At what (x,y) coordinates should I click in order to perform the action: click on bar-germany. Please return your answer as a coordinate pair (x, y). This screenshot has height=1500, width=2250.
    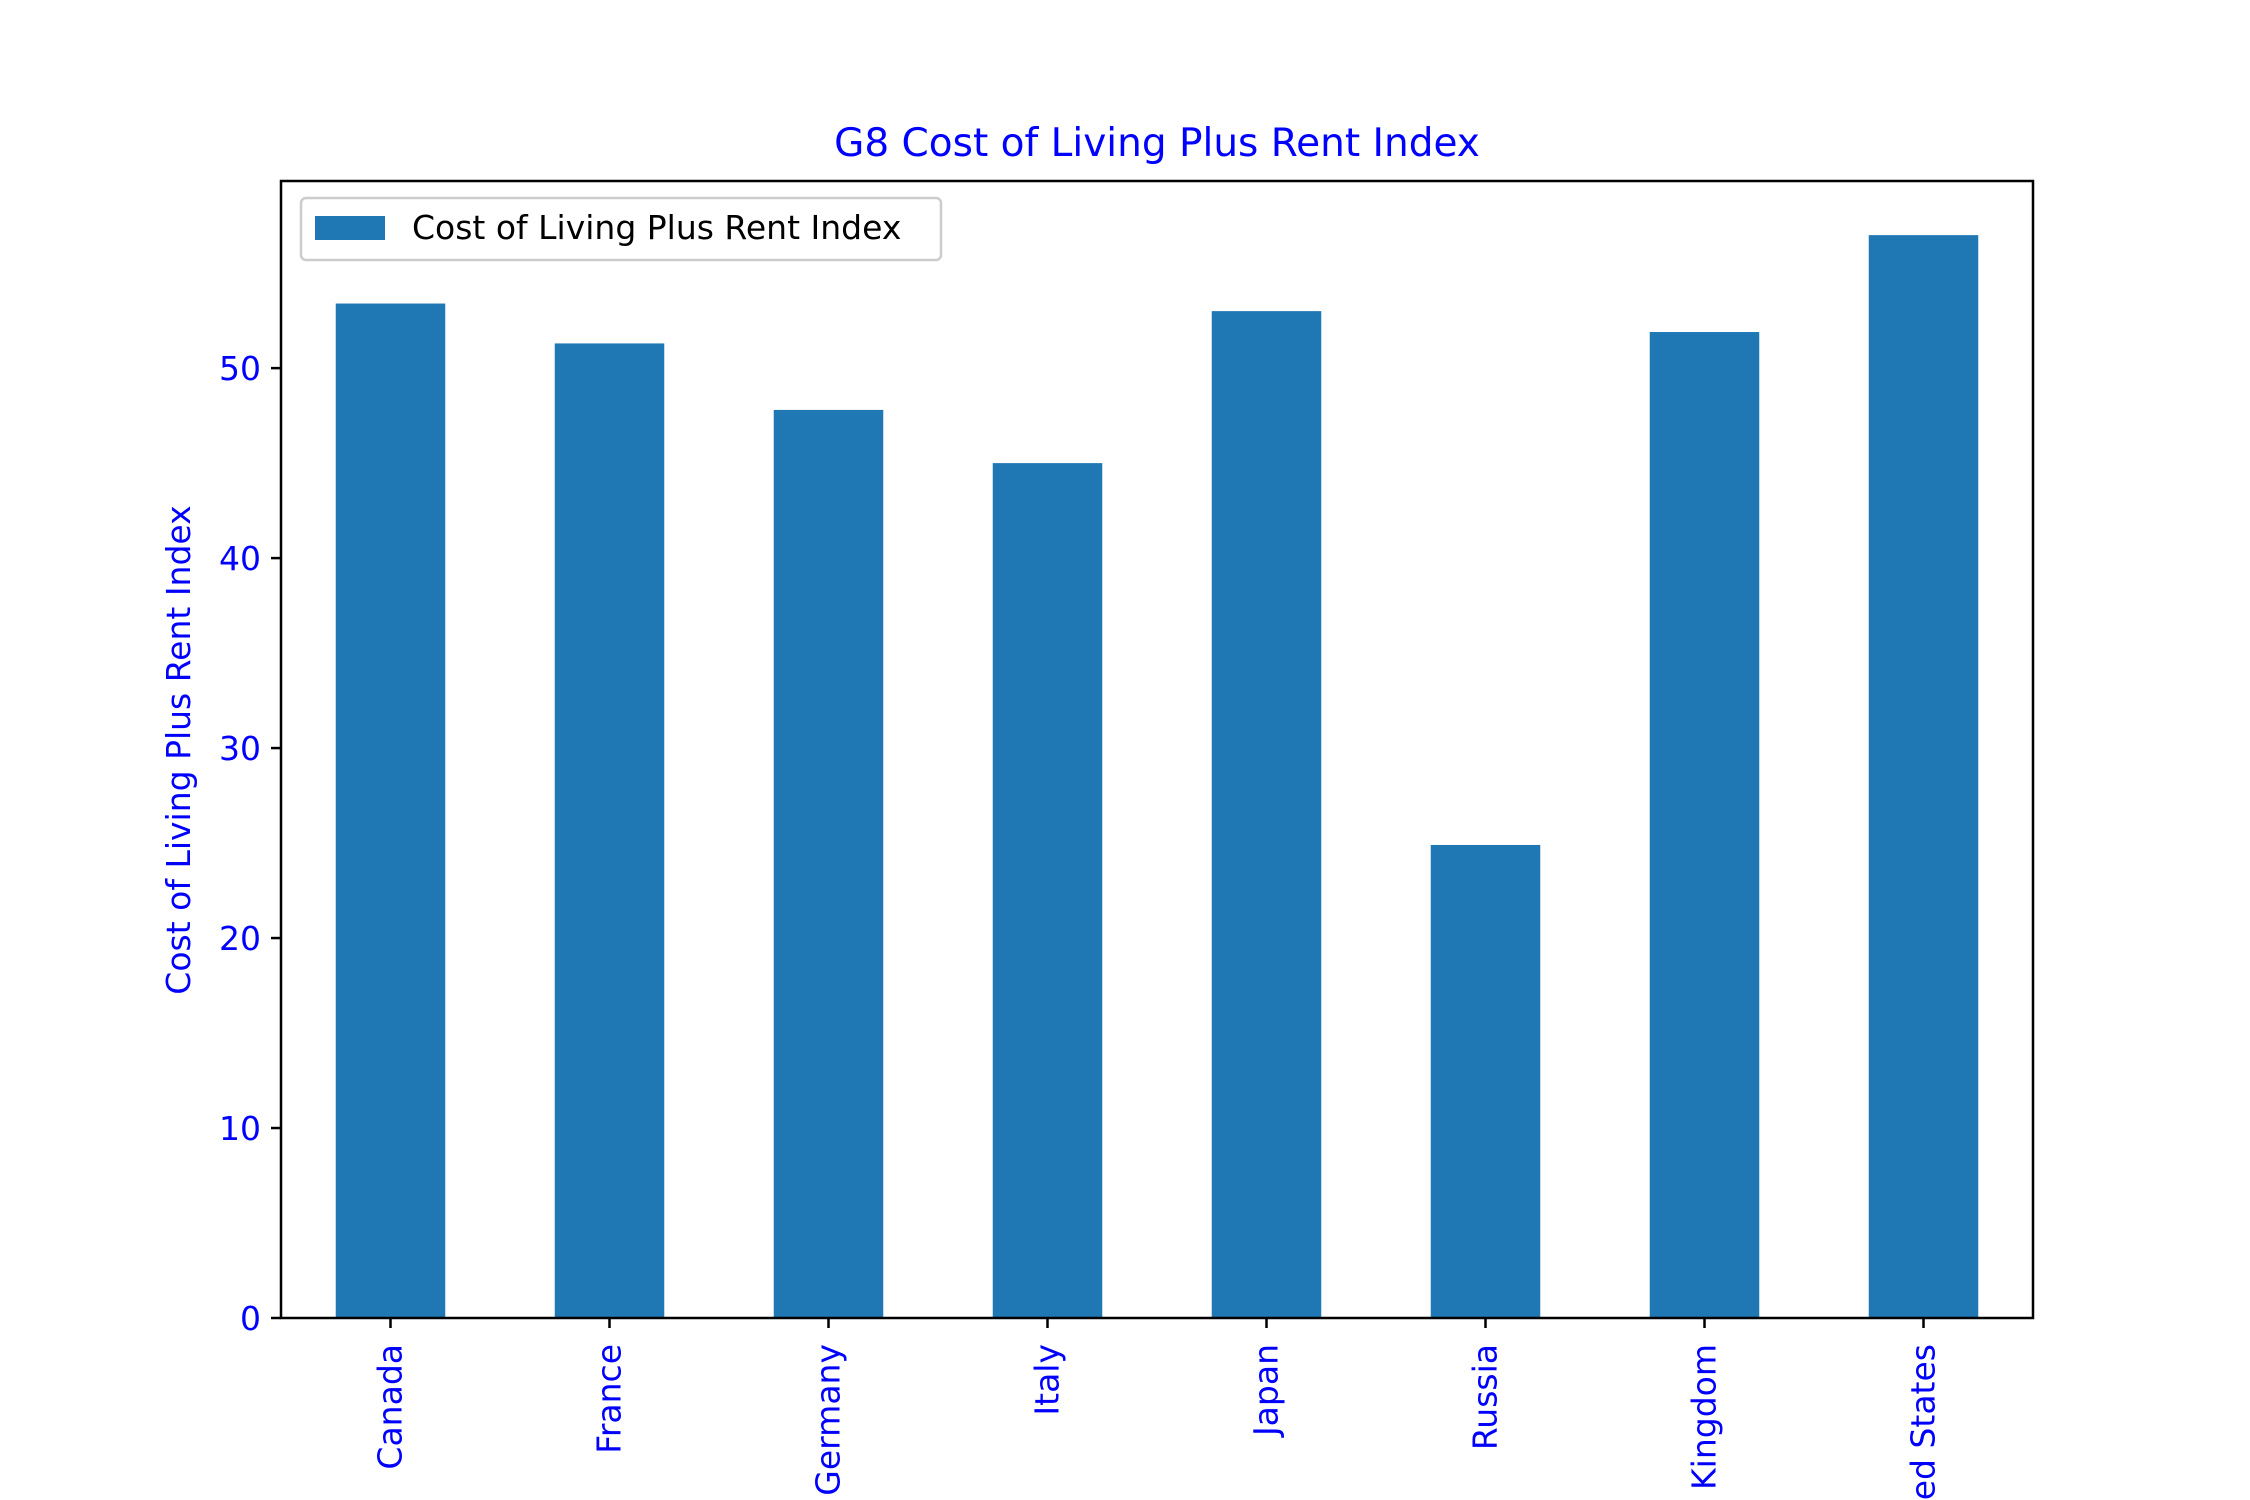
    Looking at the image, I should click on (828, 863).